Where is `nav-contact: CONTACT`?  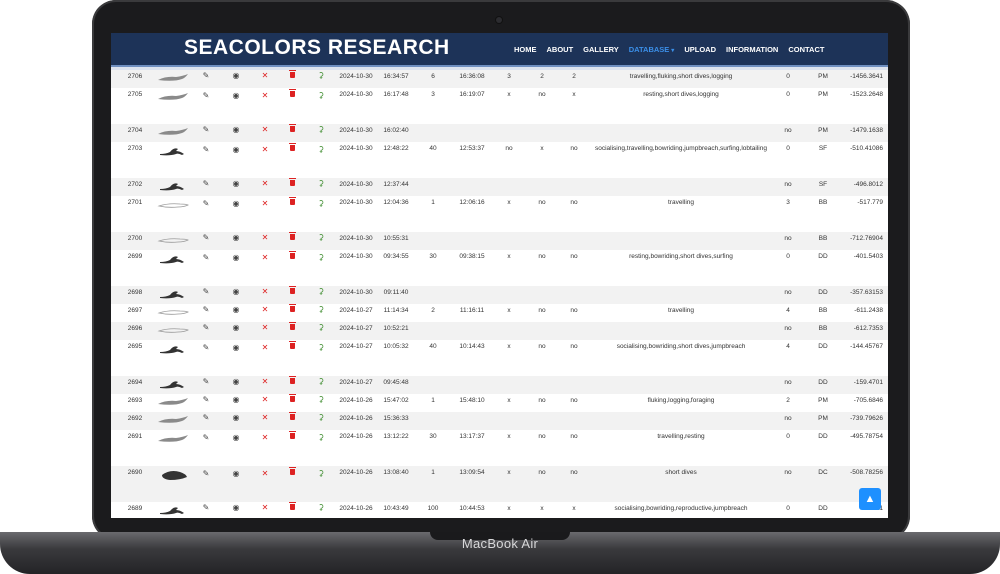
nav-contact: CONTACT is located at coordinates (806, 49).